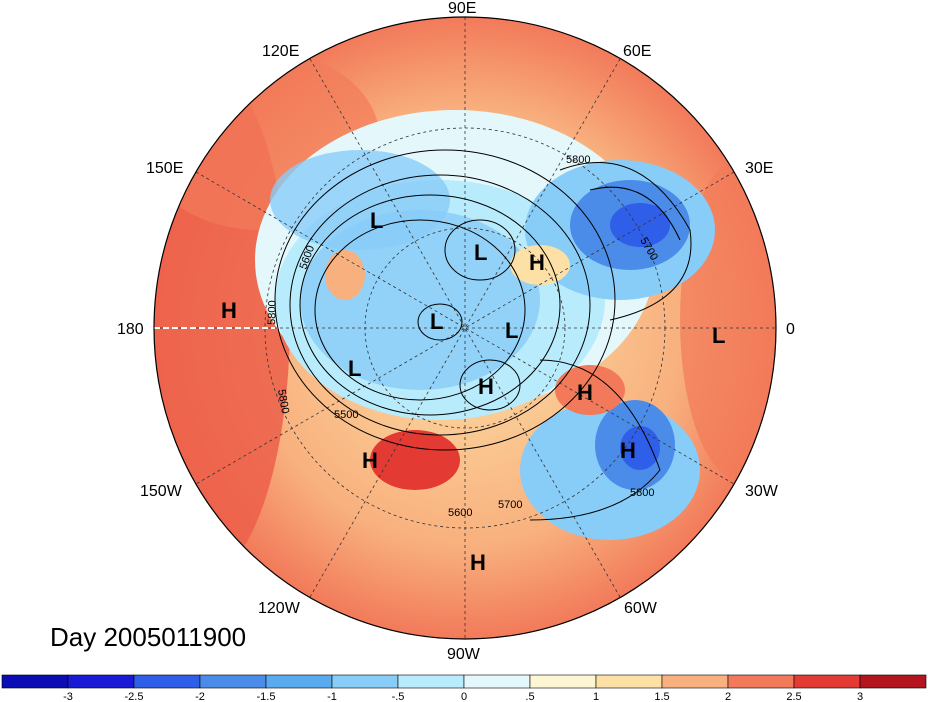 This screenshot has width=928, height=702. Describe the element at coordinates (728, 696) in the screenshot. I see `colorbar-tick-label: 2` at that location.